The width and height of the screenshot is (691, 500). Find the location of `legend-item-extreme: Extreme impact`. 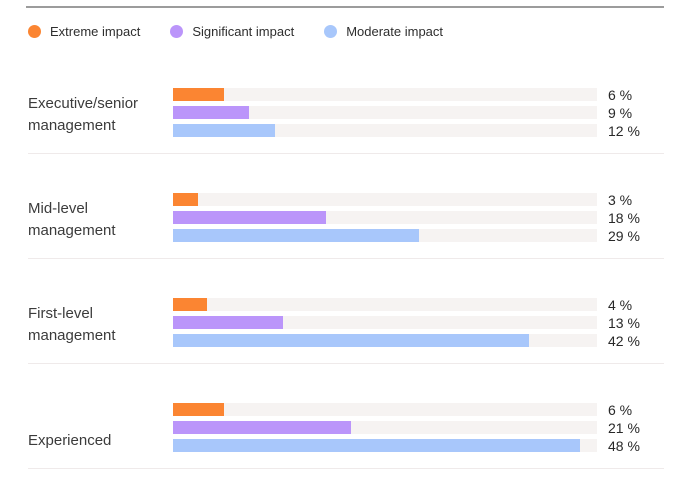

legend-item-extreme: Extreme impact is located at coordinates (84, 31).